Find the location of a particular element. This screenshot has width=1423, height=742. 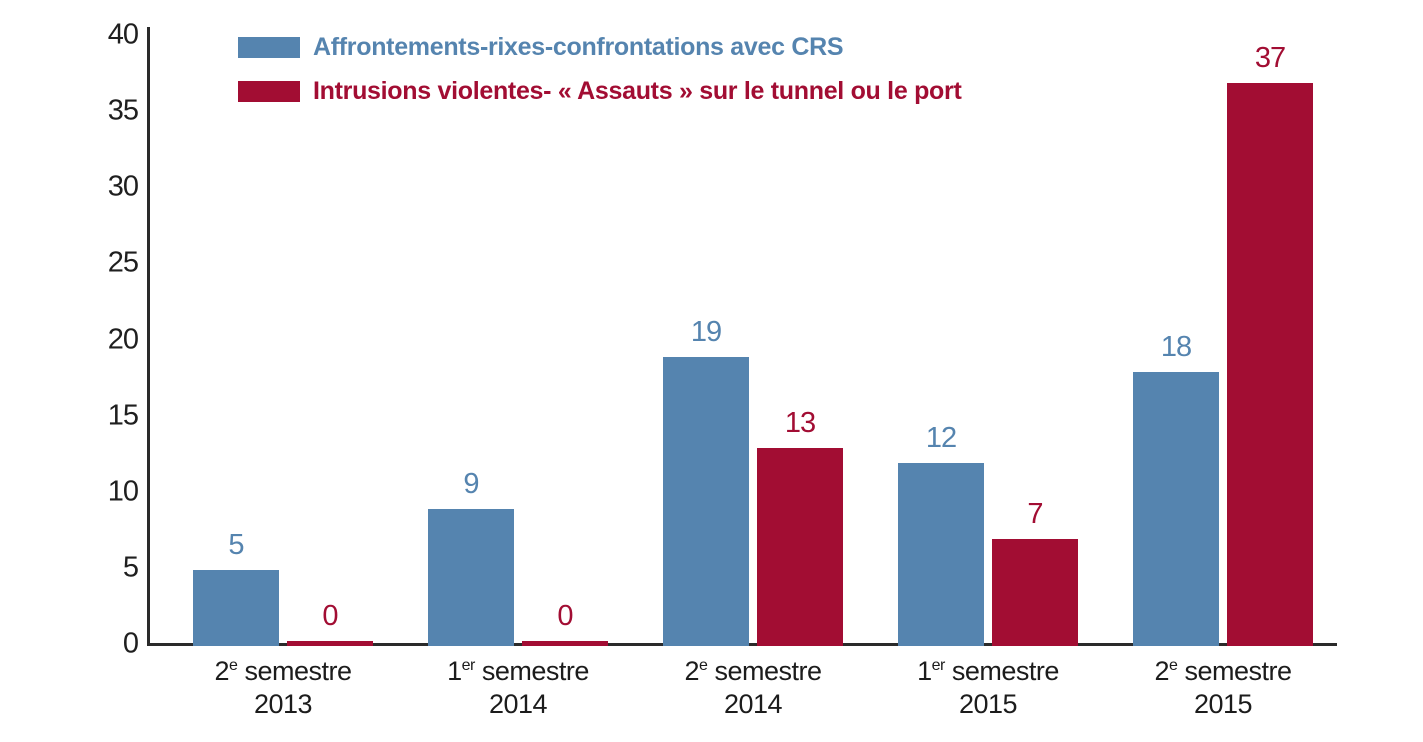

bar-value-label: 5 is located at coordinates (236, 544).